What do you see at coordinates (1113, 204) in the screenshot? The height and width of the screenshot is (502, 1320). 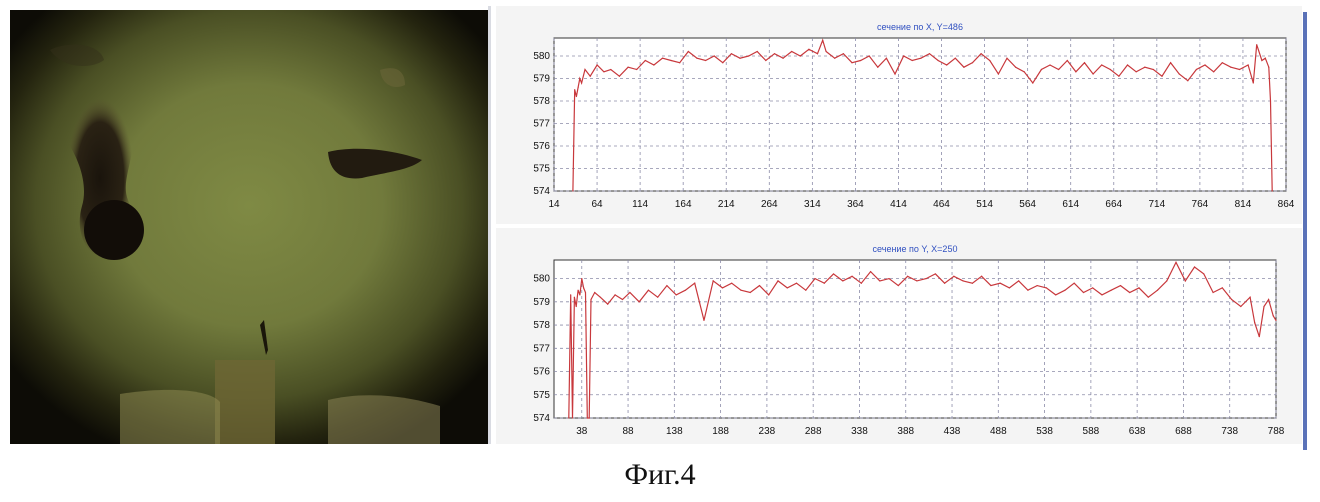 I see `x-tick-label: 664` at bounding box center [1113, 204].